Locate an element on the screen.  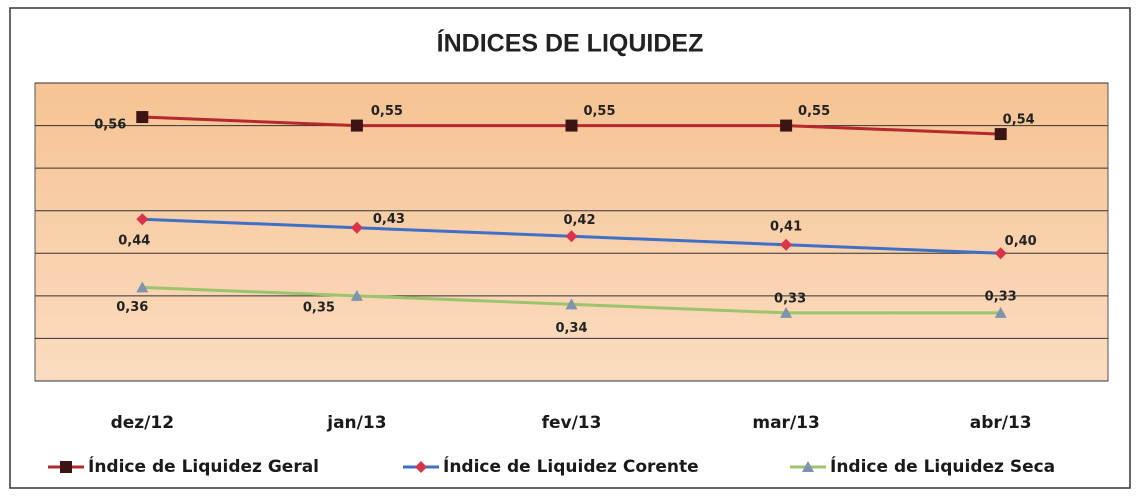
data-label: 0,36 is located at coordinates (132, 307).